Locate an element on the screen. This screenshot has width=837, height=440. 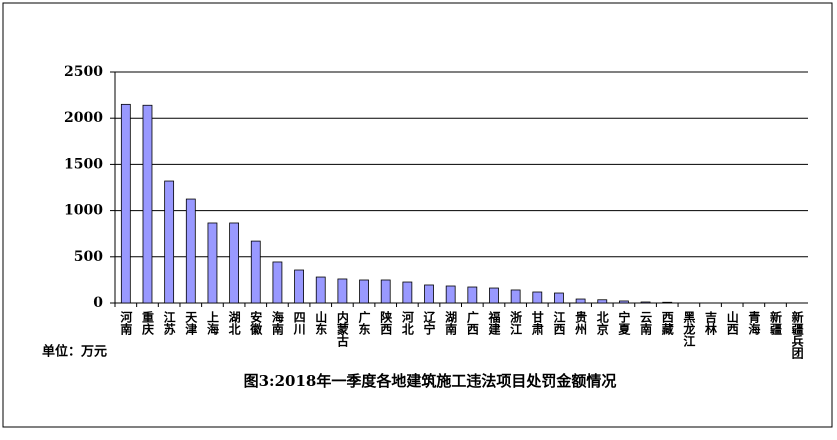
x-tick-label: 重庆 is located at coordinates (147, 323).